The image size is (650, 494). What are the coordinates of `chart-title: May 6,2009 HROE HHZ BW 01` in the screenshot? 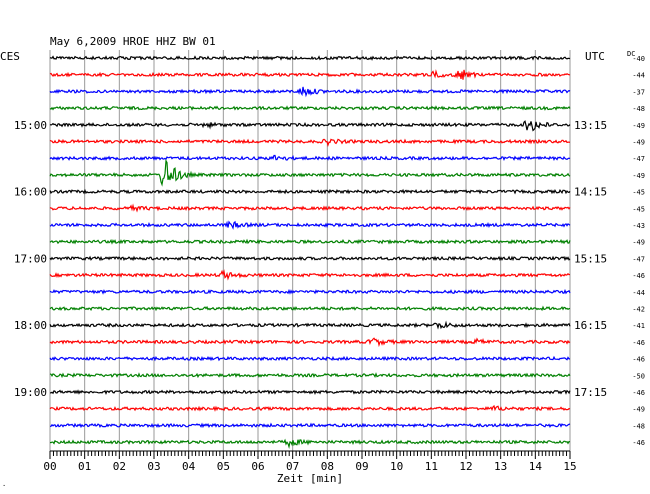 It's located at (133, 41).